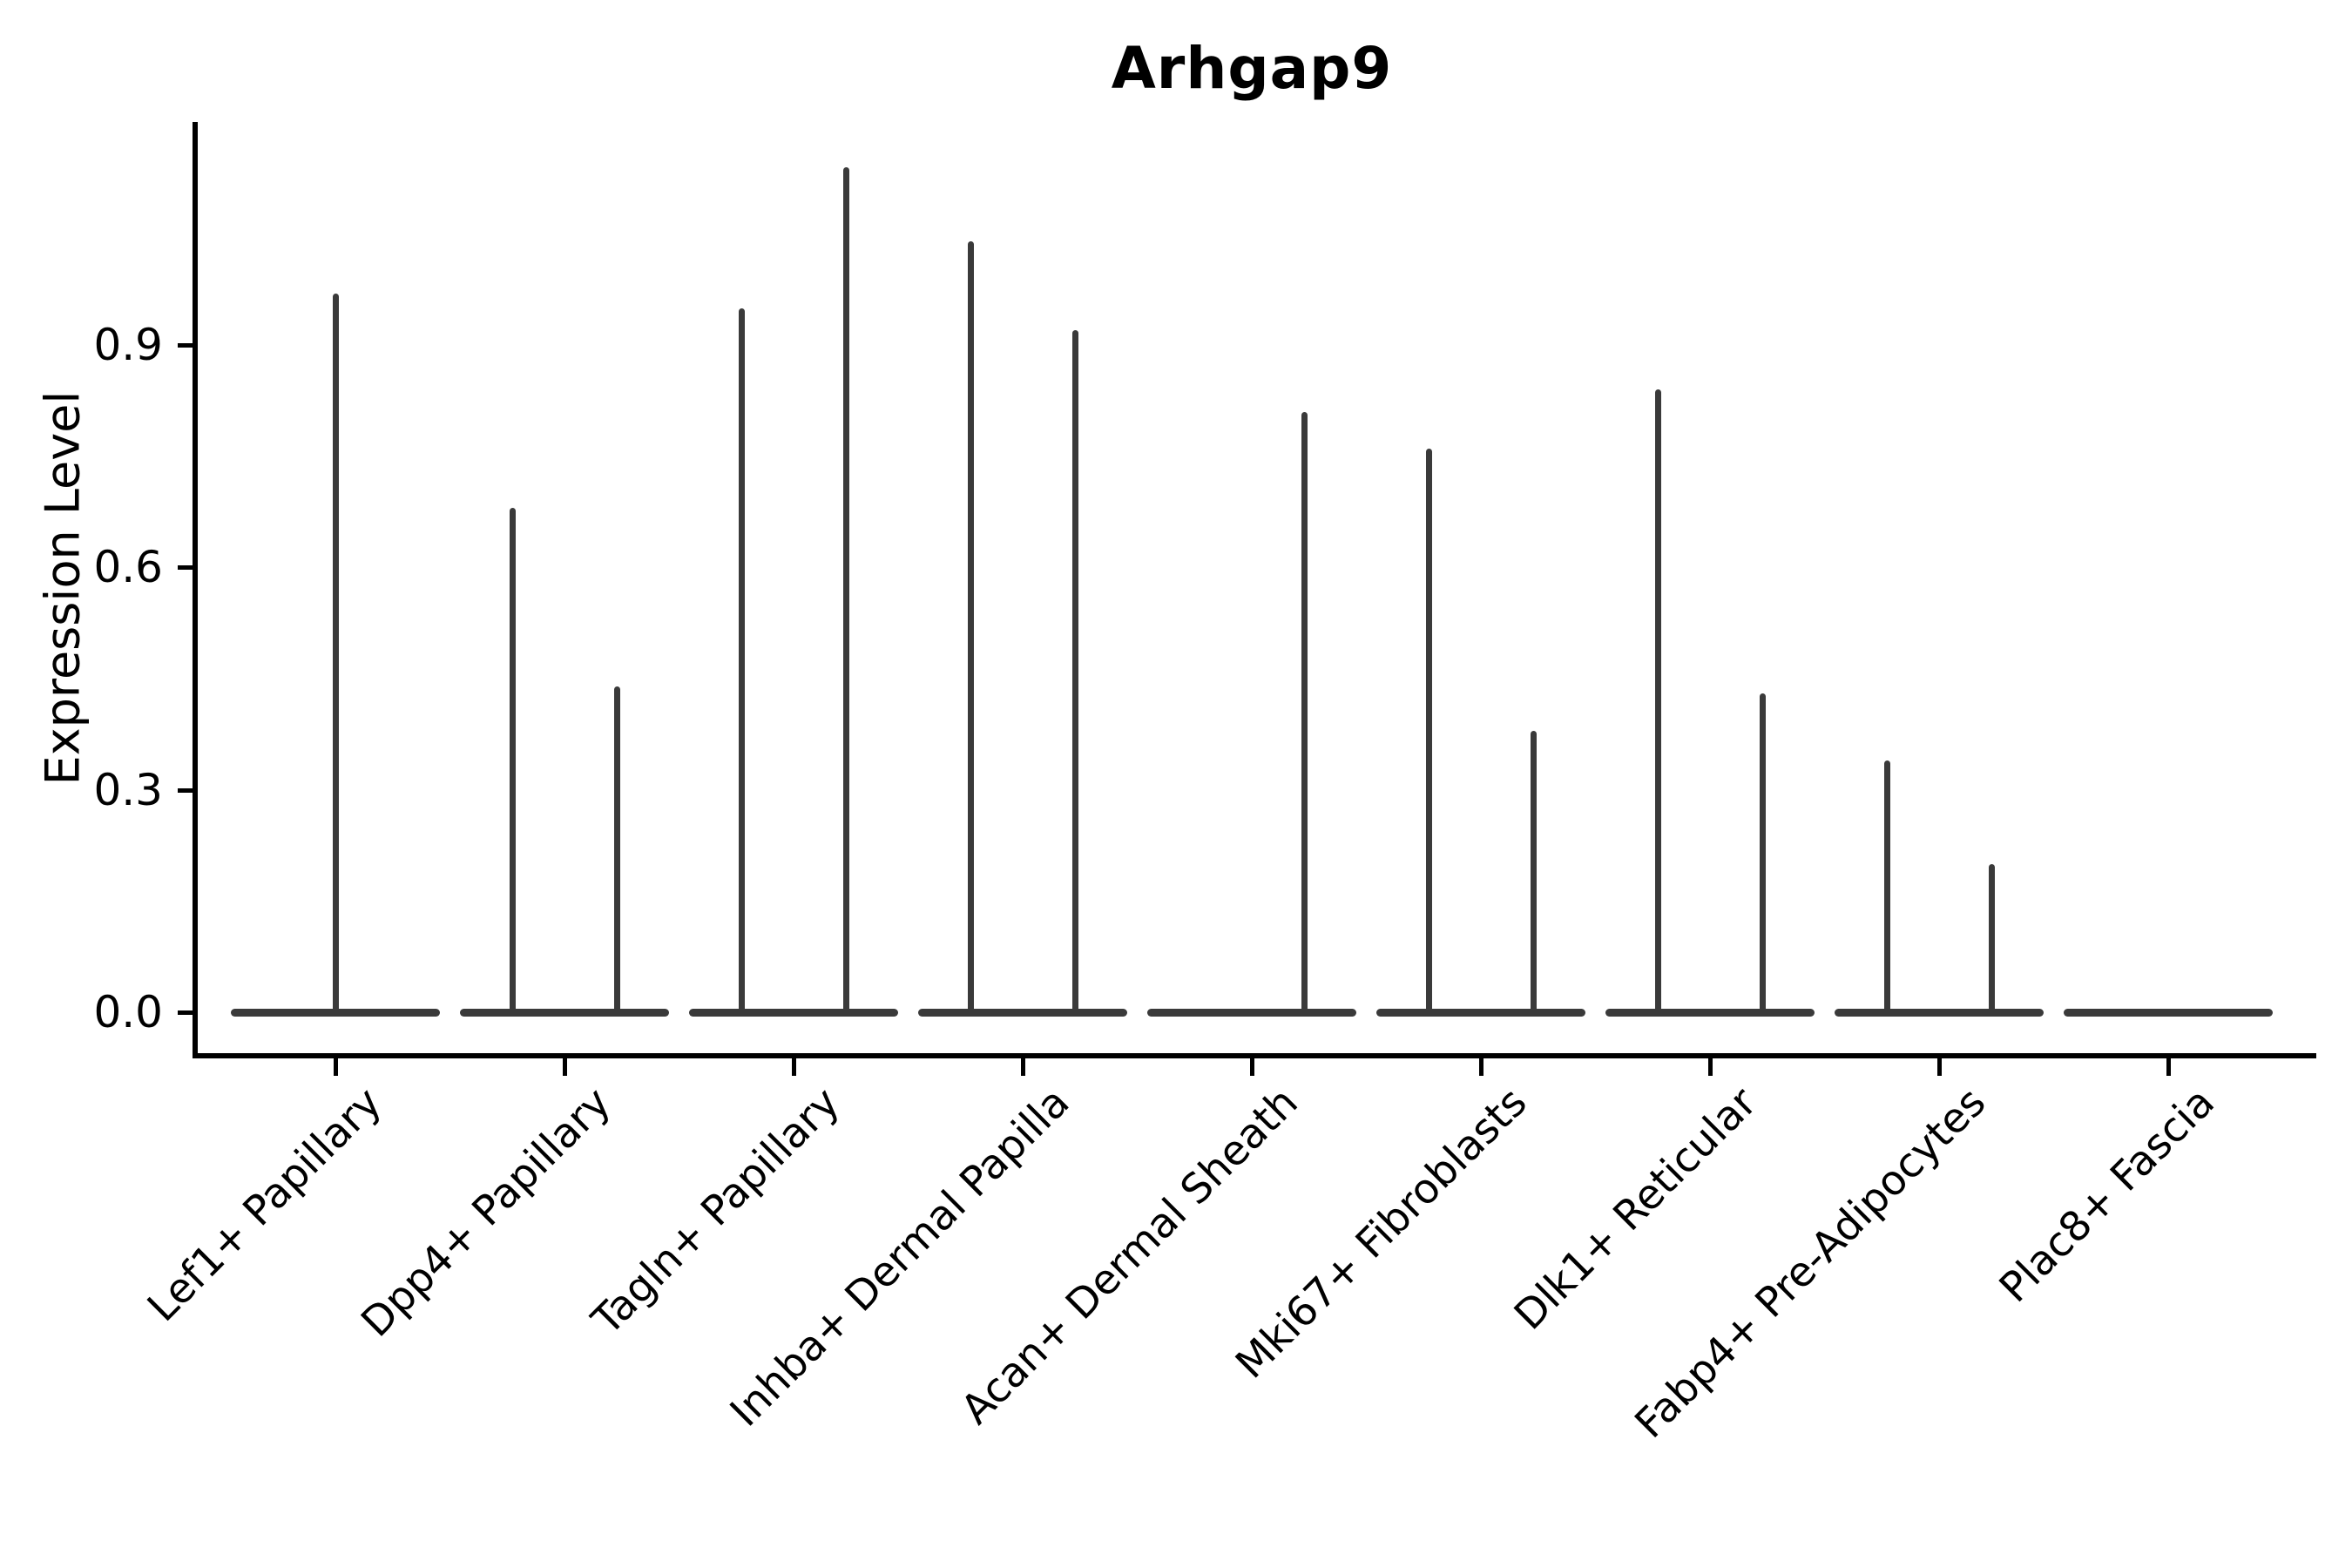  What do you see at coordinates (2107, 1195) in the screenshot?
I see `x-tick-label: Plac8+ Fascia` at bounding box center [2107, 1195].